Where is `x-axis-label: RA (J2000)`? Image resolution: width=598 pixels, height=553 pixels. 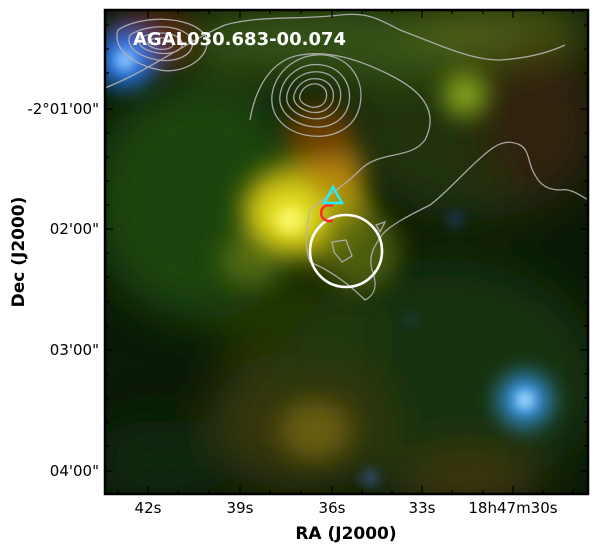 x-axis-label: RA (J2000) is located at coordinates (345, 534).